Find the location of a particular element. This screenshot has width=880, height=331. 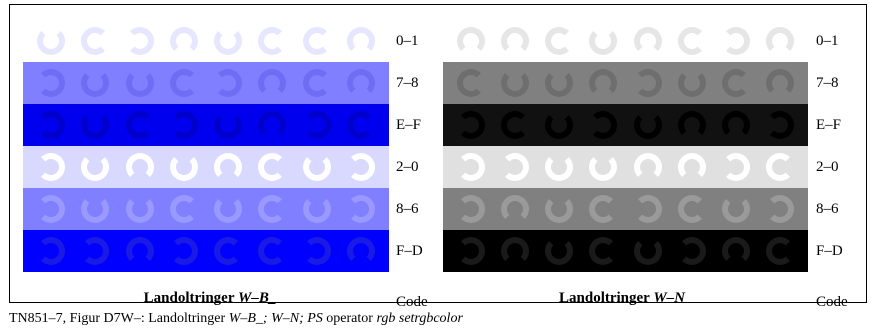

right-code-label: Code is located at coordinates (832, 302).